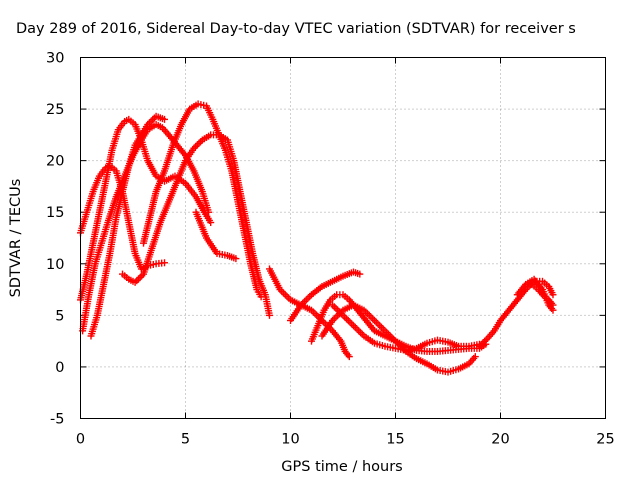  Describe the element at coordinates (55, 110) in the screenshot. I see `y-tick-label: 25` at that location.